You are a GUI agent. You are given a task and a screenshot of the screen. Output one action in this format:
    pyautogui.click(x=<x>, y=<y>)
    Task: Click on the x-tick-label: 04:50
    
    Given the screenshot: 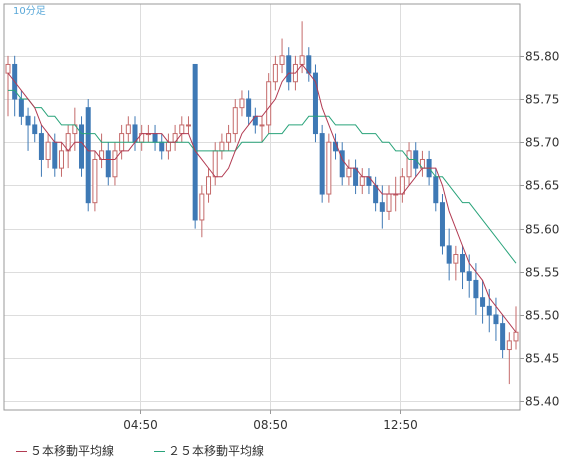 What is the action you would take?
    pyautogui.click(x=140, y=425)
    